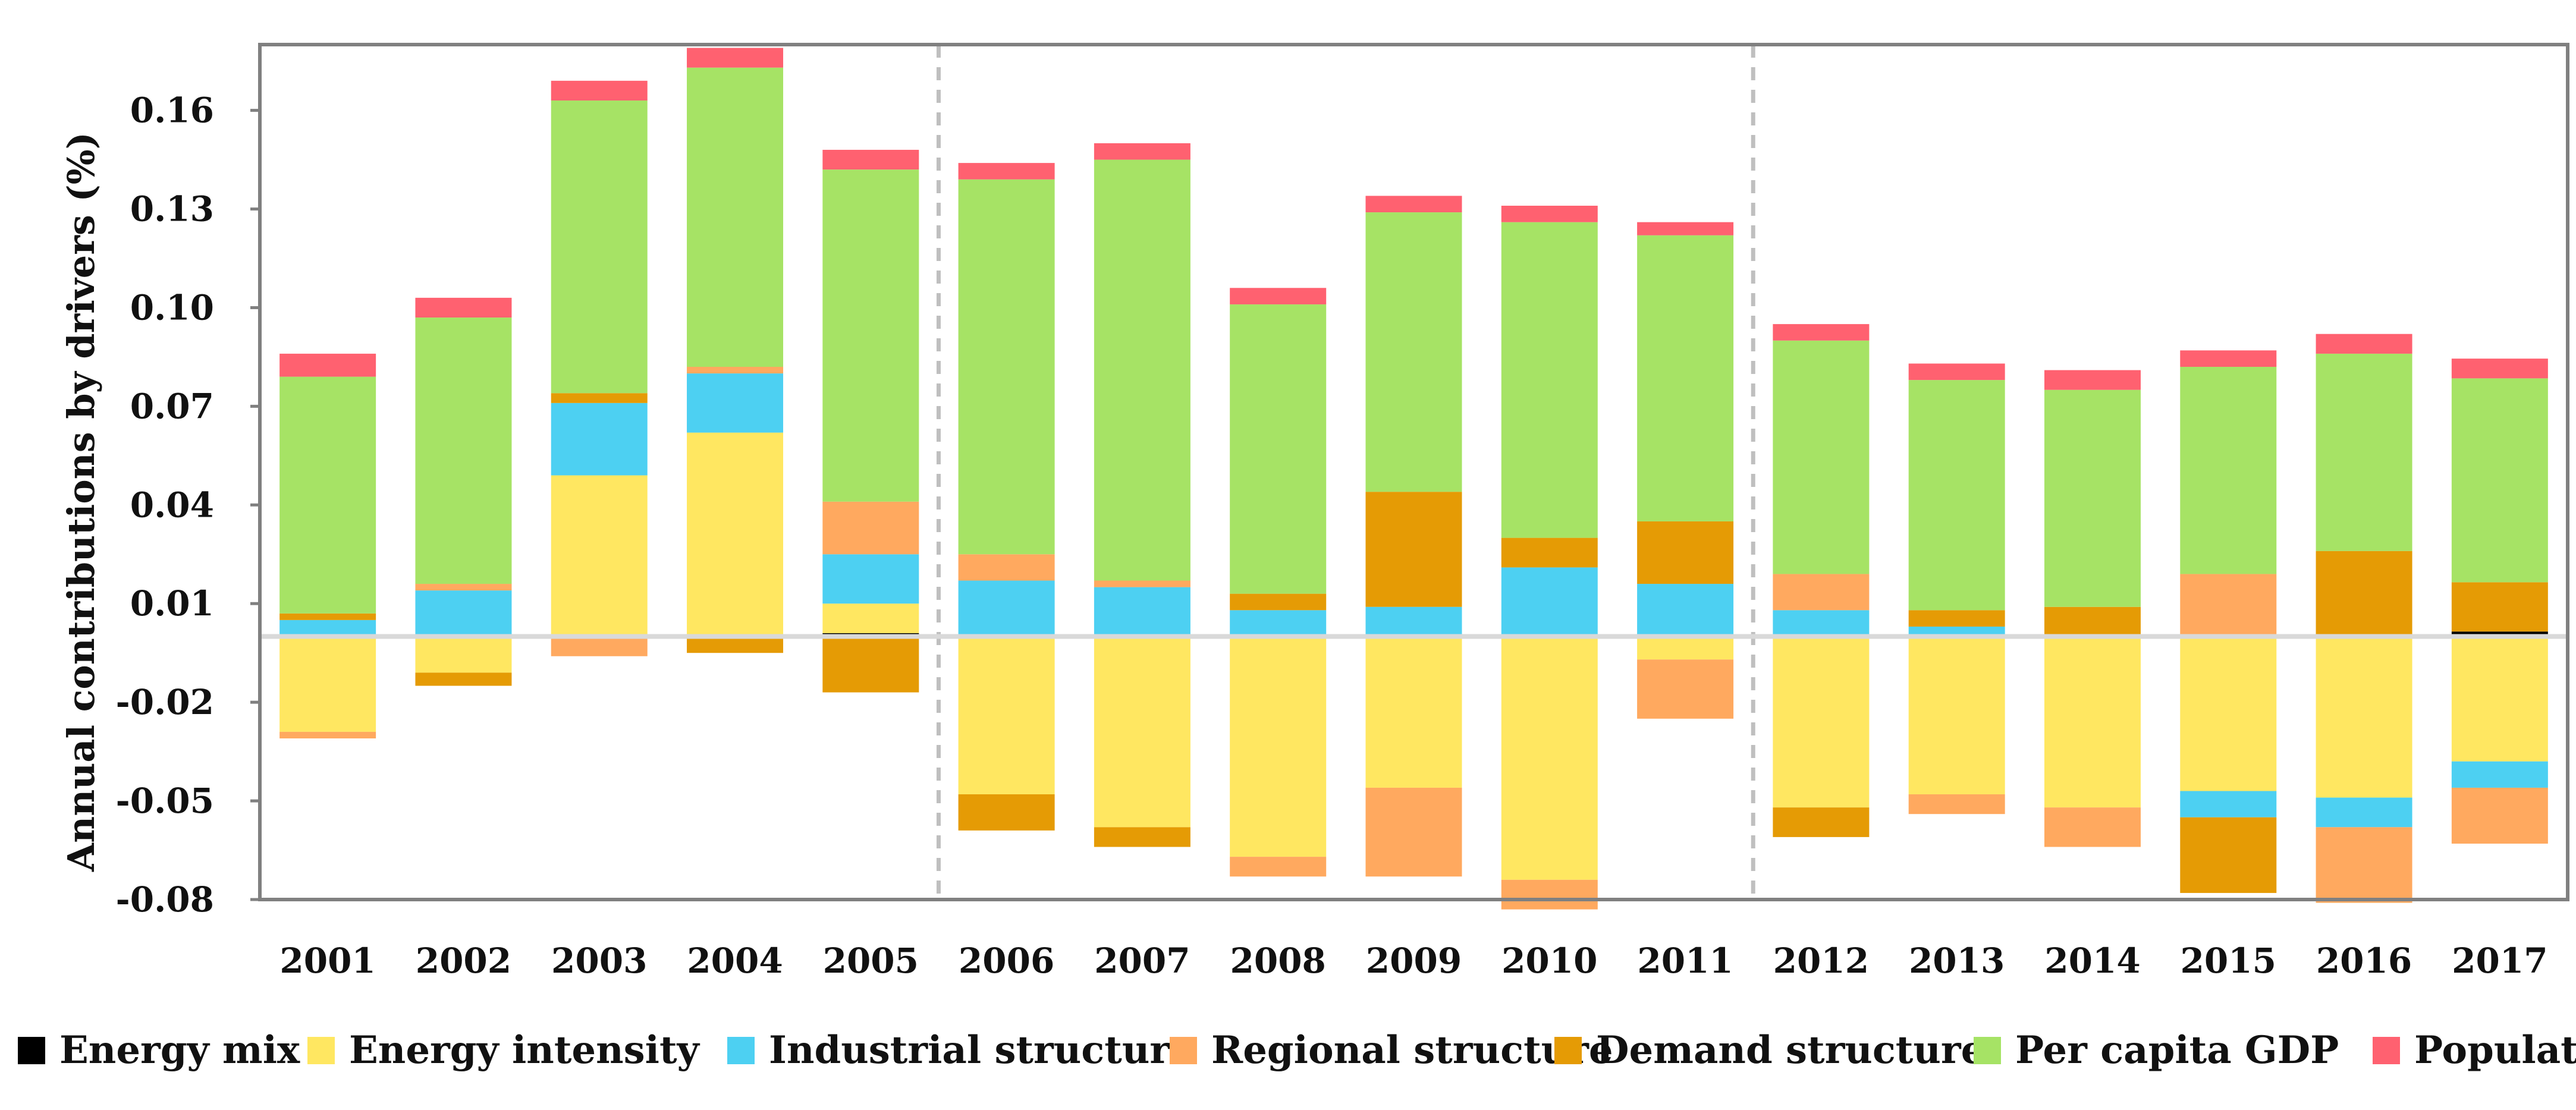 Image resolution: width=2576 pixels, height=1110 pixels. What do you see at coordinates (870, 335) in the screenshot?
I see `bar-per-capita-gdp-2005` at bounding box center [870, 335].